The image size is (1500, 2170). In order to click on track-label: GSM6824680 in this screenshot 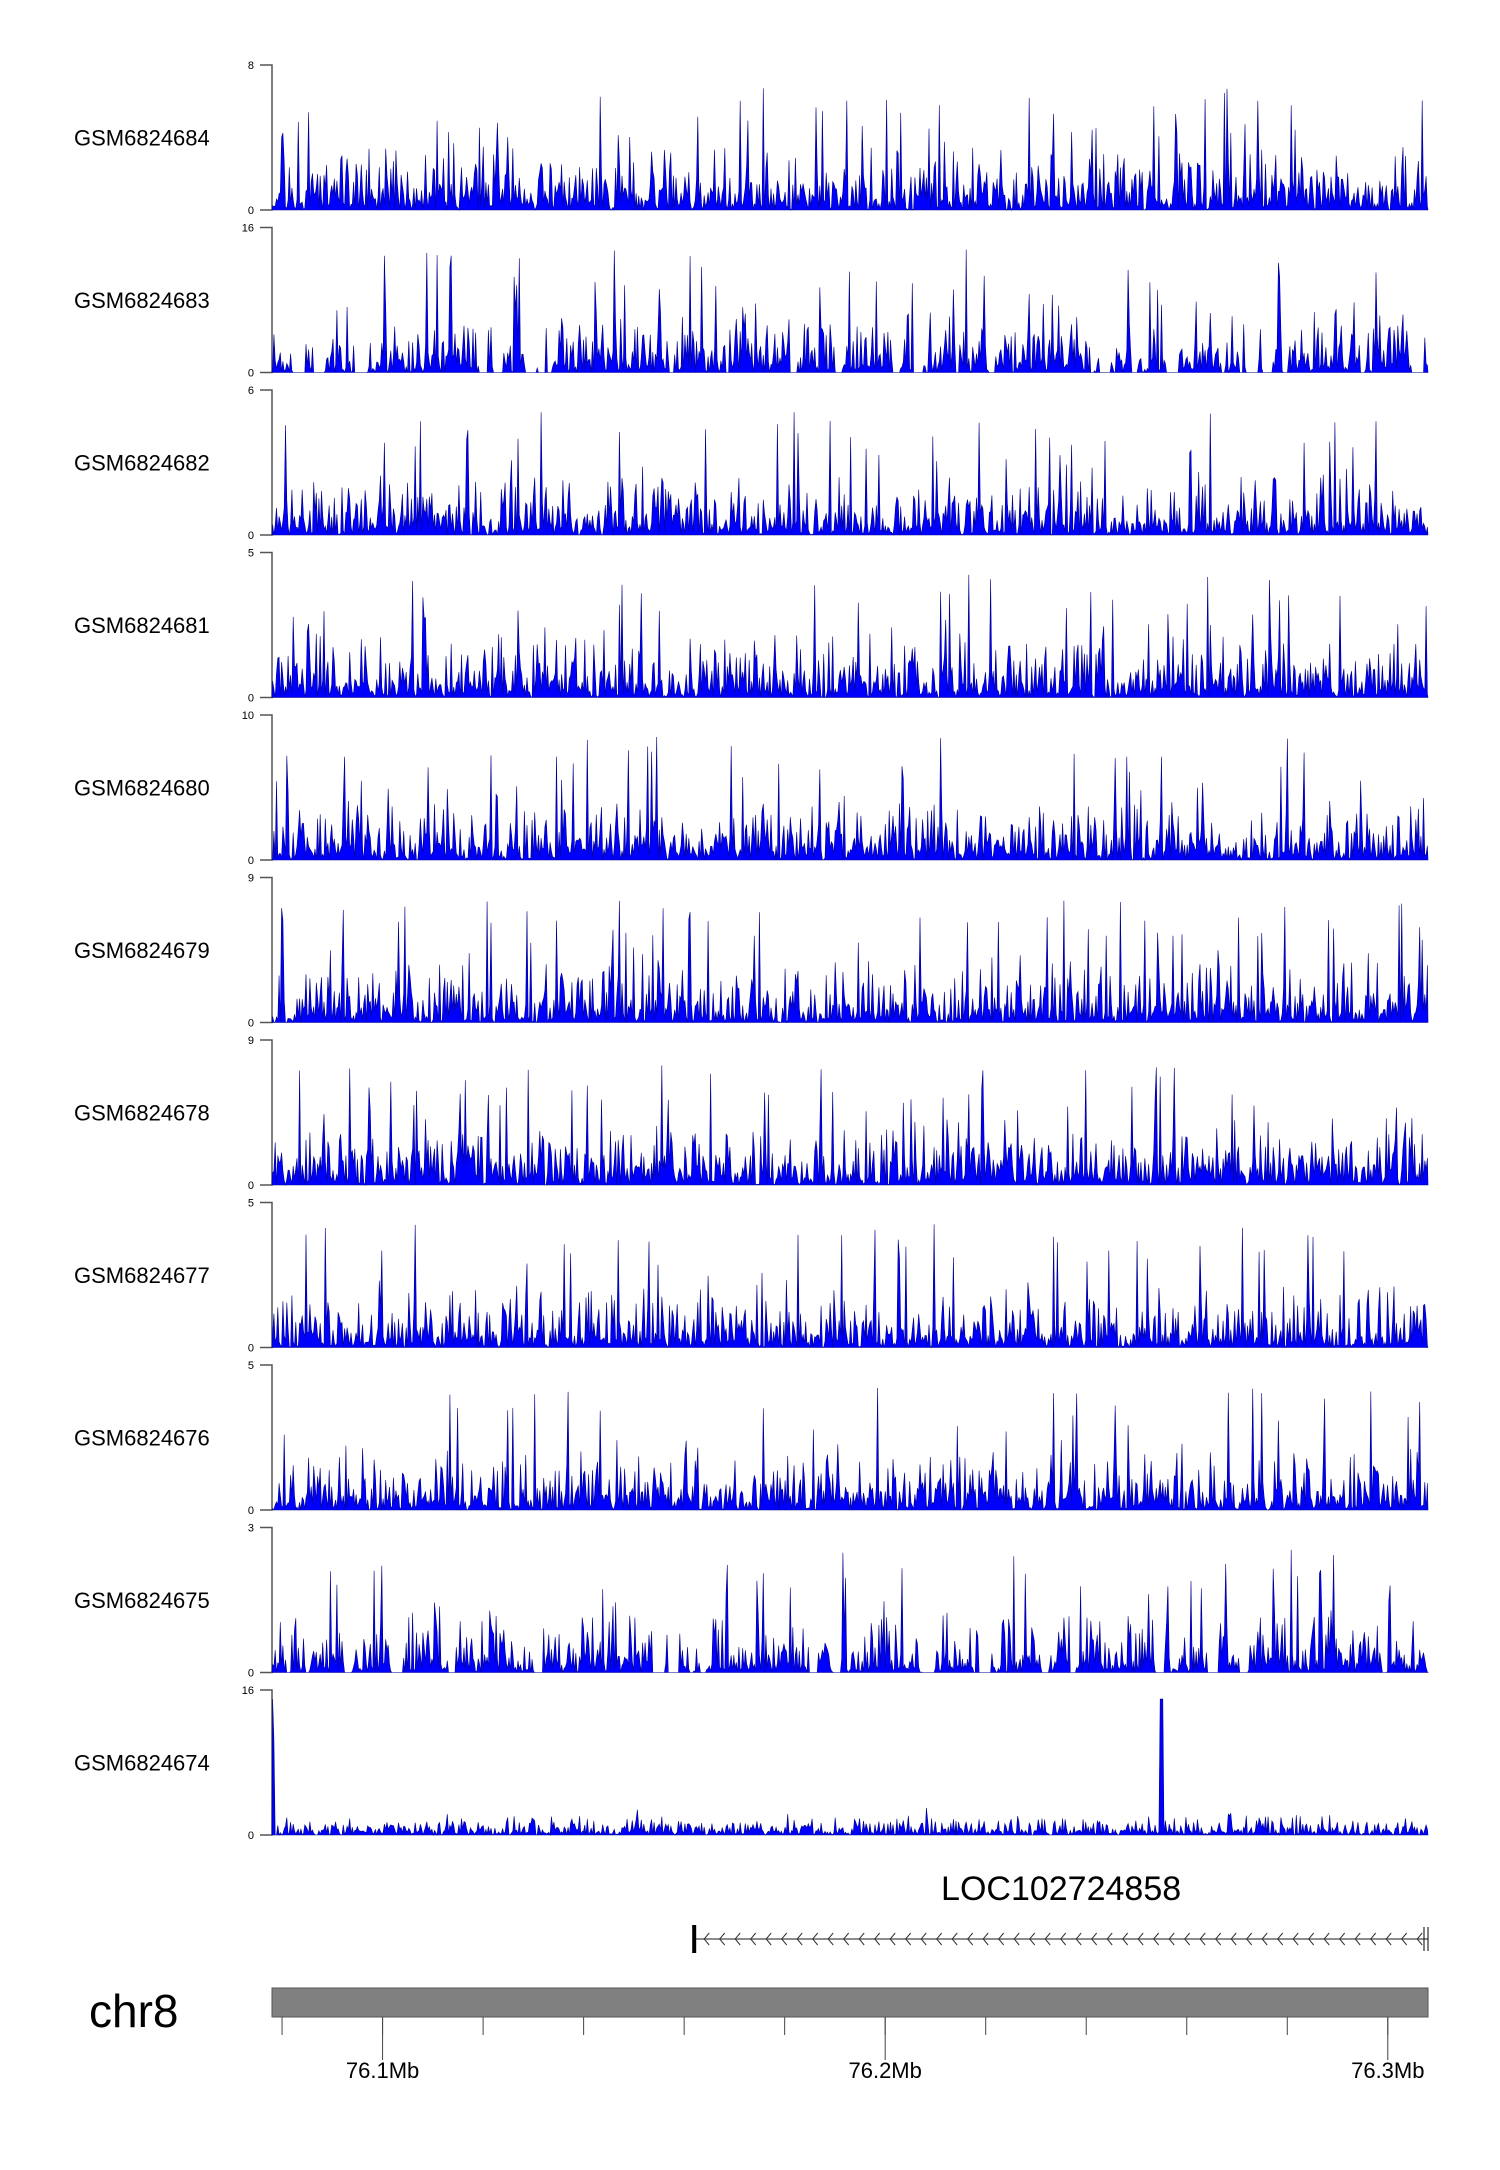, I will do `click(142, 788)`.